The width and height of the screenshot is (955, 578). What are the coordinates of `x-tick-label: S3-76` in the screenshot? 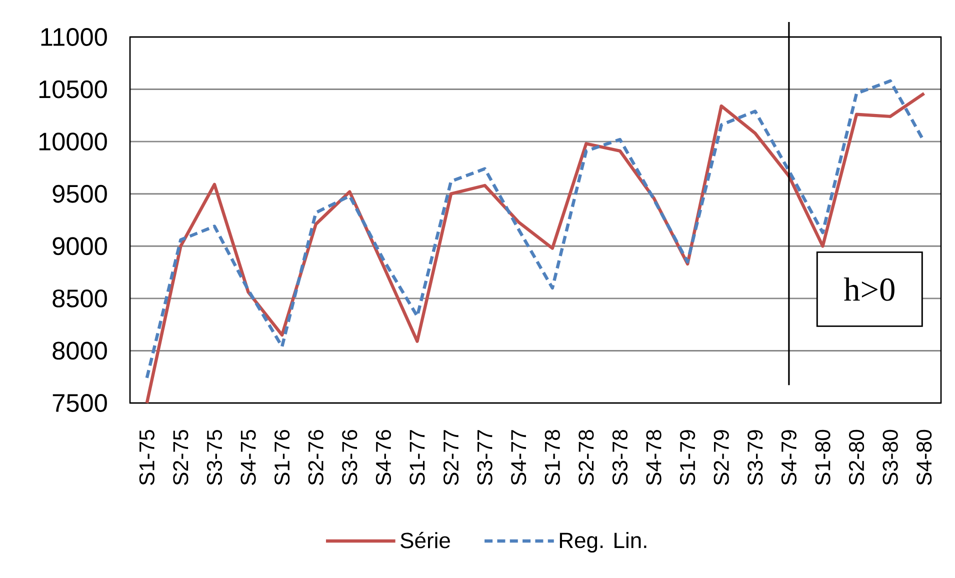 It's located at (350, 458).